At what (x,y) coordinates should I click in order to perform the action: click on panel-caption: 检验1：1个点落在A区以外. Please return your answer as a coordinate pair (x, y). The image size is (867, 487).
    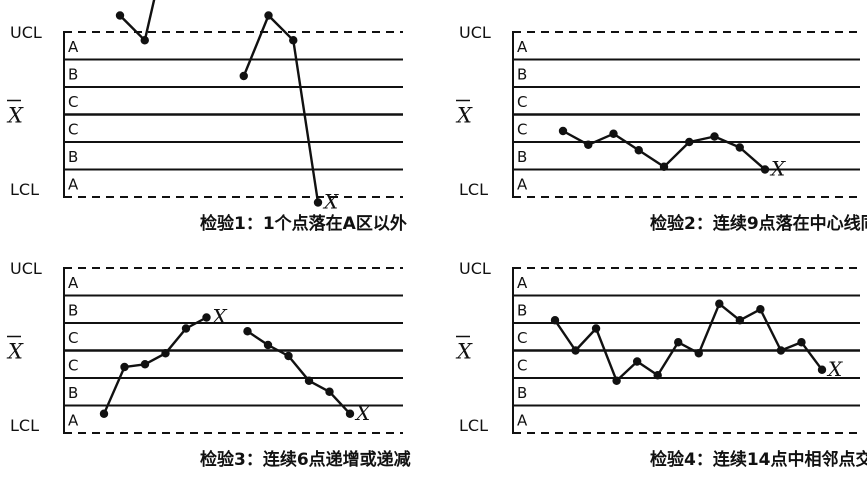
    Looking at the image, I should click on (303, 223).